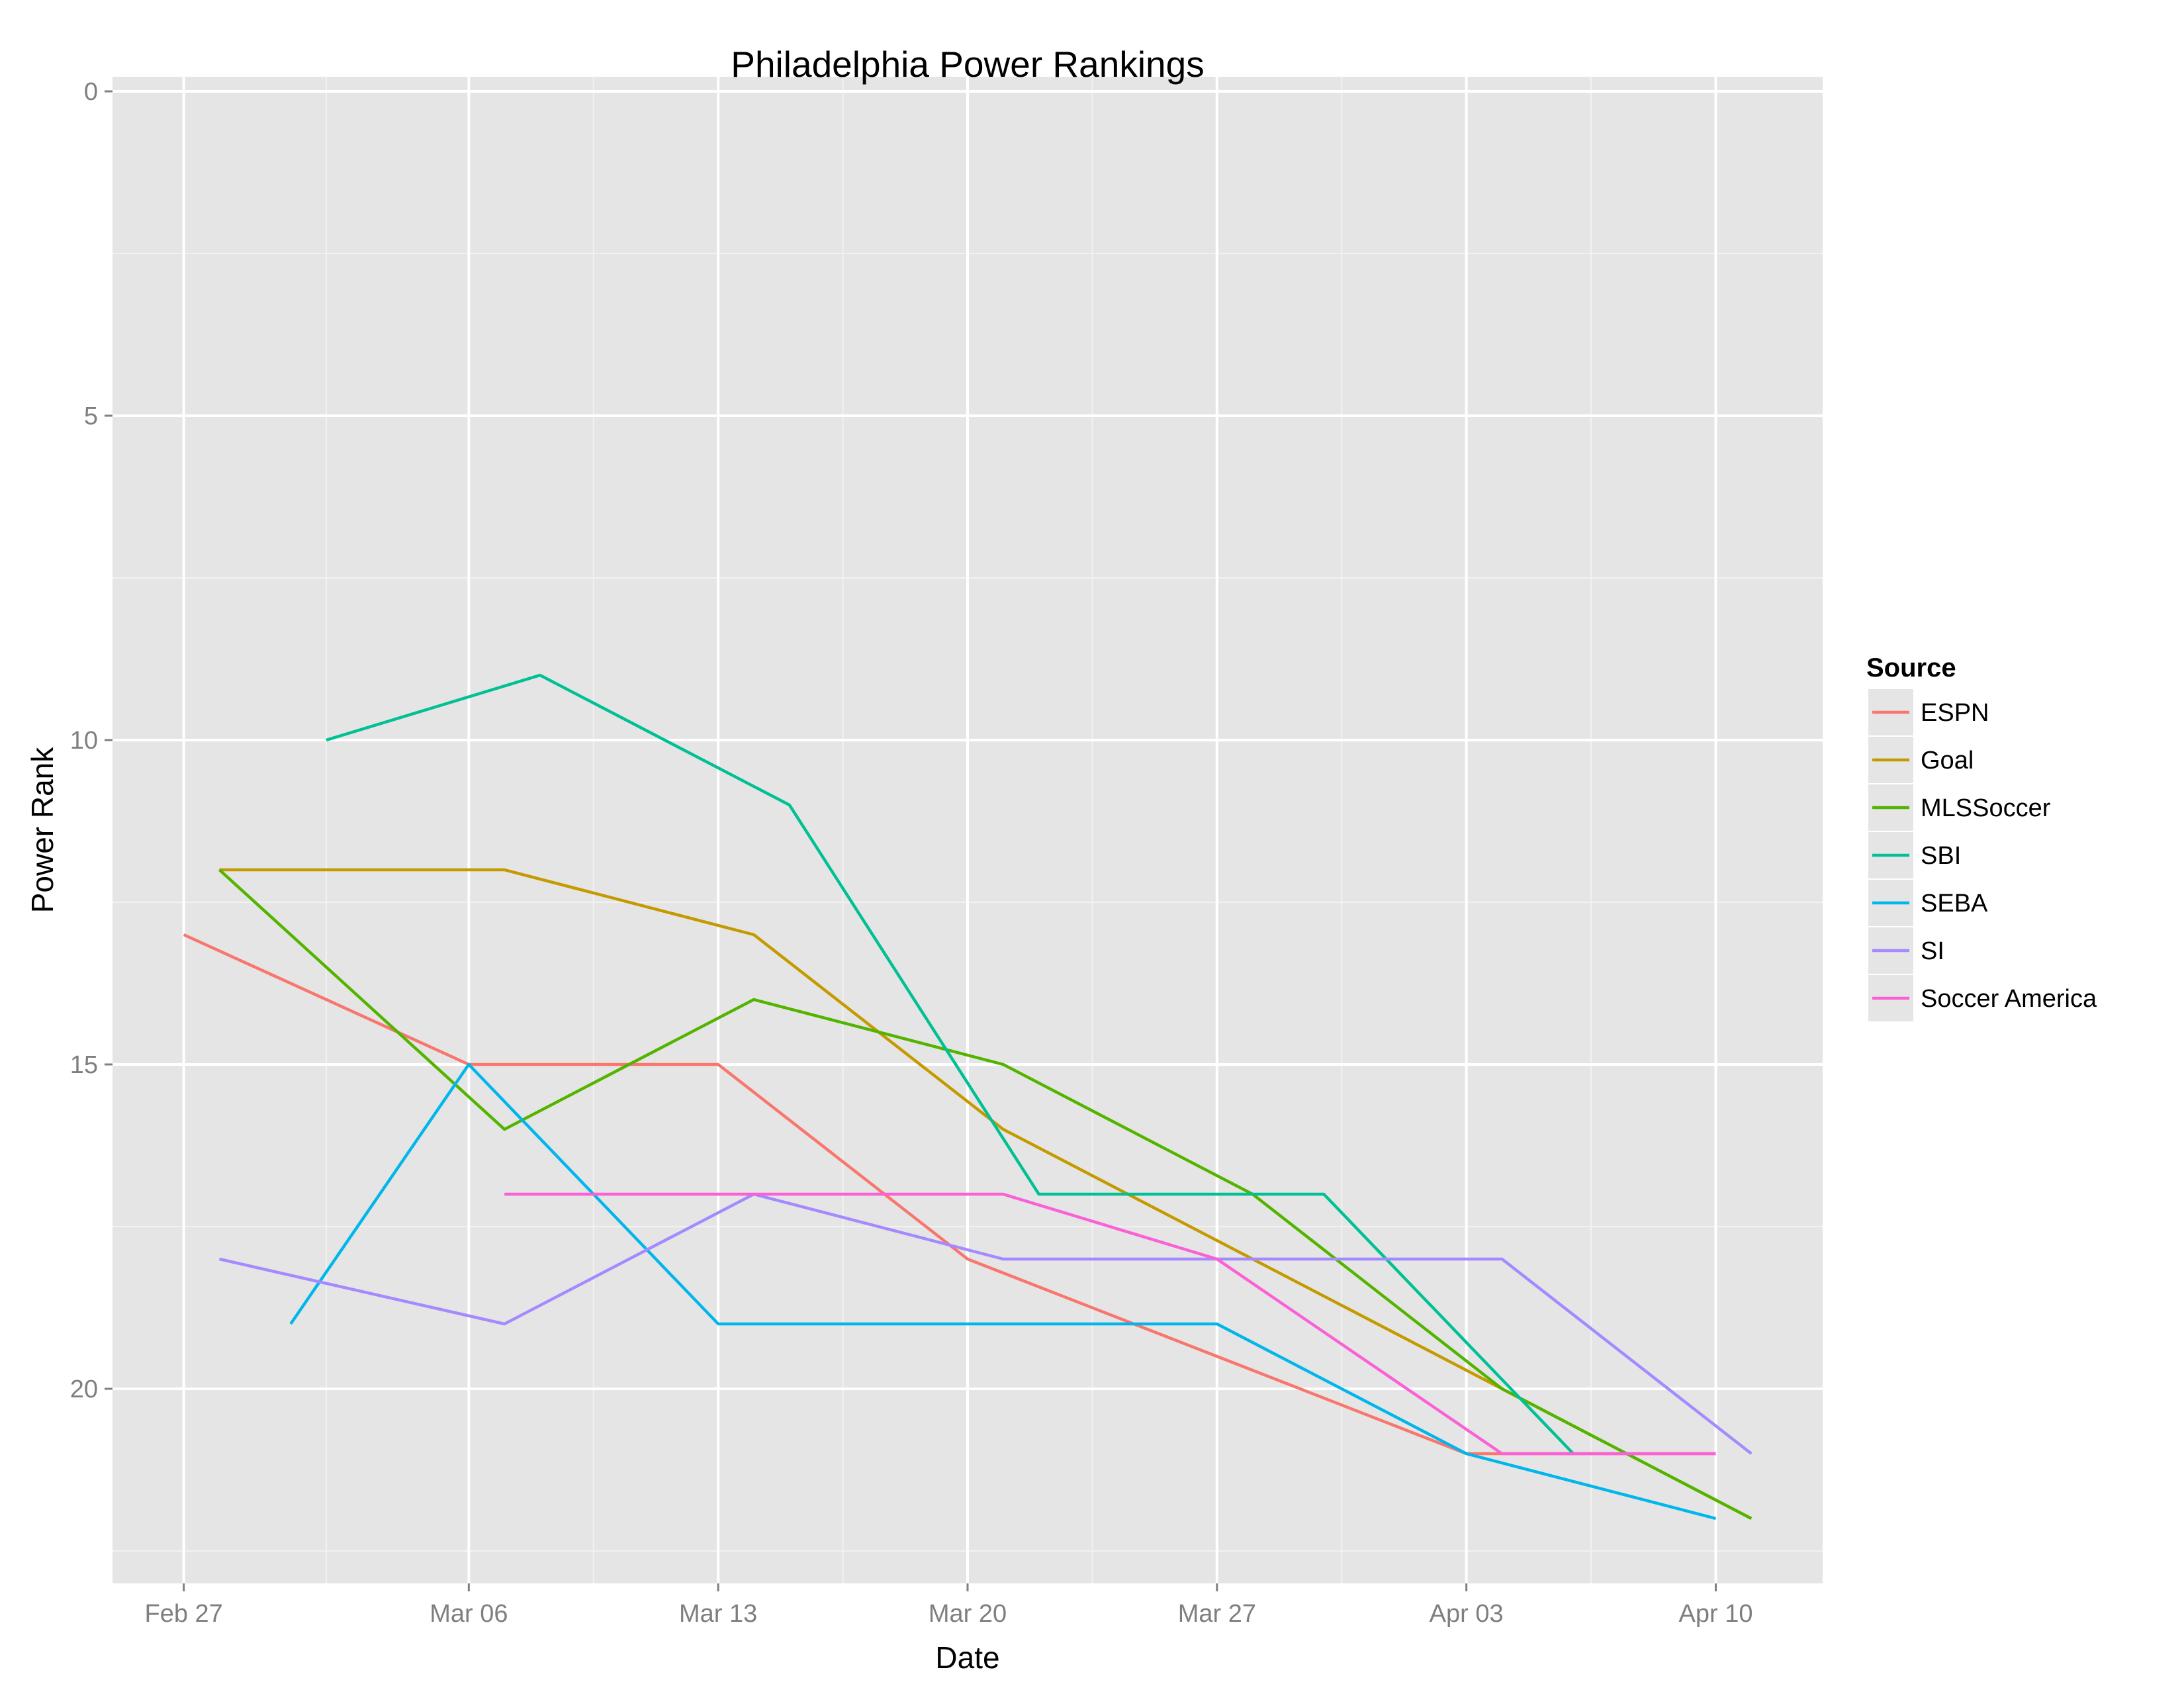 The height and width of the screenshot is (1688, 2184). Describe the element at coordinates (1467, 1614) in the screenshot. I see `x-tick-label: Apr 03` at that location.